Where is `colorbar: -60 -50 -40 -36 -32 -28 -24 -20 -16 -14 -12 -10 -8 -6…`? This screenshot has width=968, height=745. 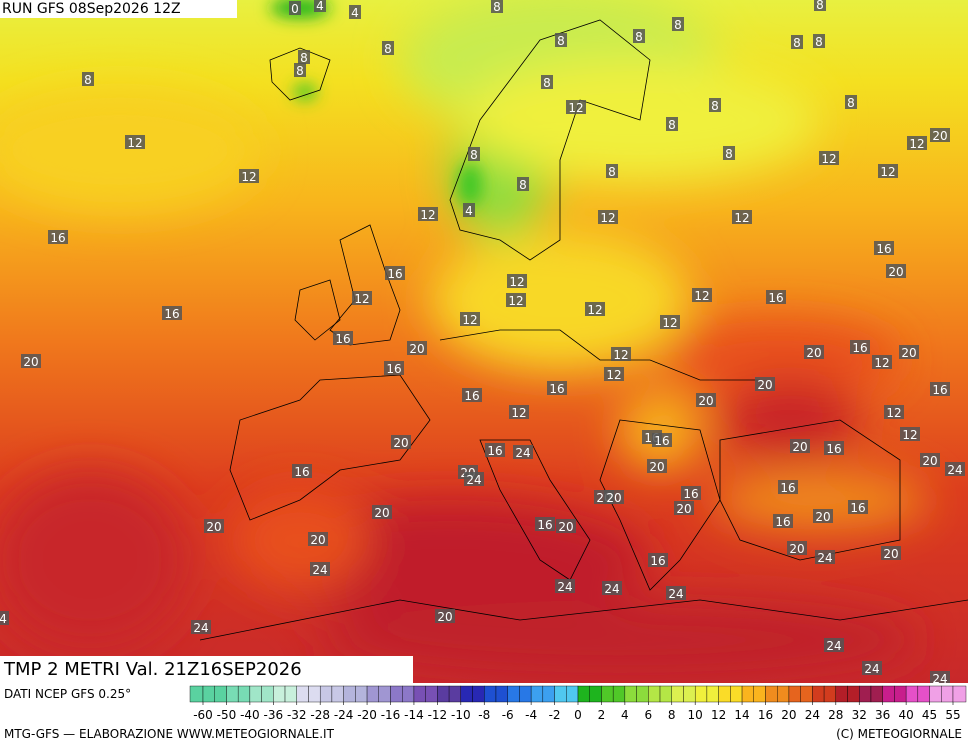
colorbar: -60 -50 -40 -36 -32 -28 -24 -20 -16 -14 -12 -10 -8 -6… is located at coordinates (578, 703).